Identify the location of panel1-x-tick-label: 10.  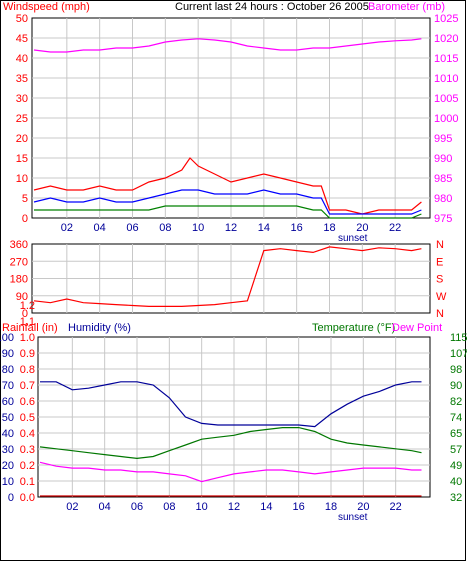
(198, 228).